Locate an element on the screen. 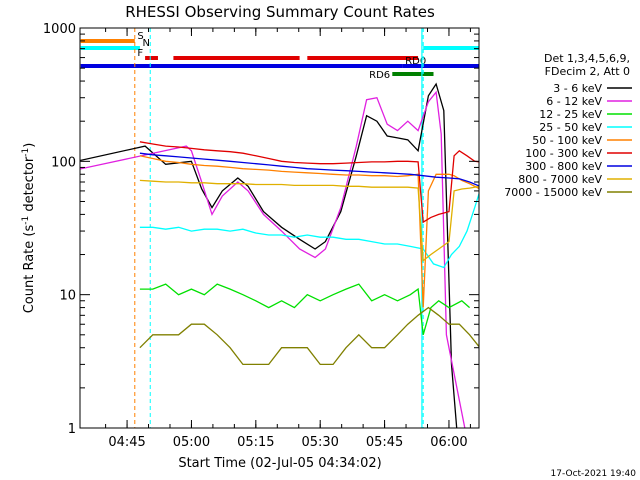 Image resolution: width=640 pixels, height=480 pixels. x-tick: 04:45 is located at coordinates (127, 239).